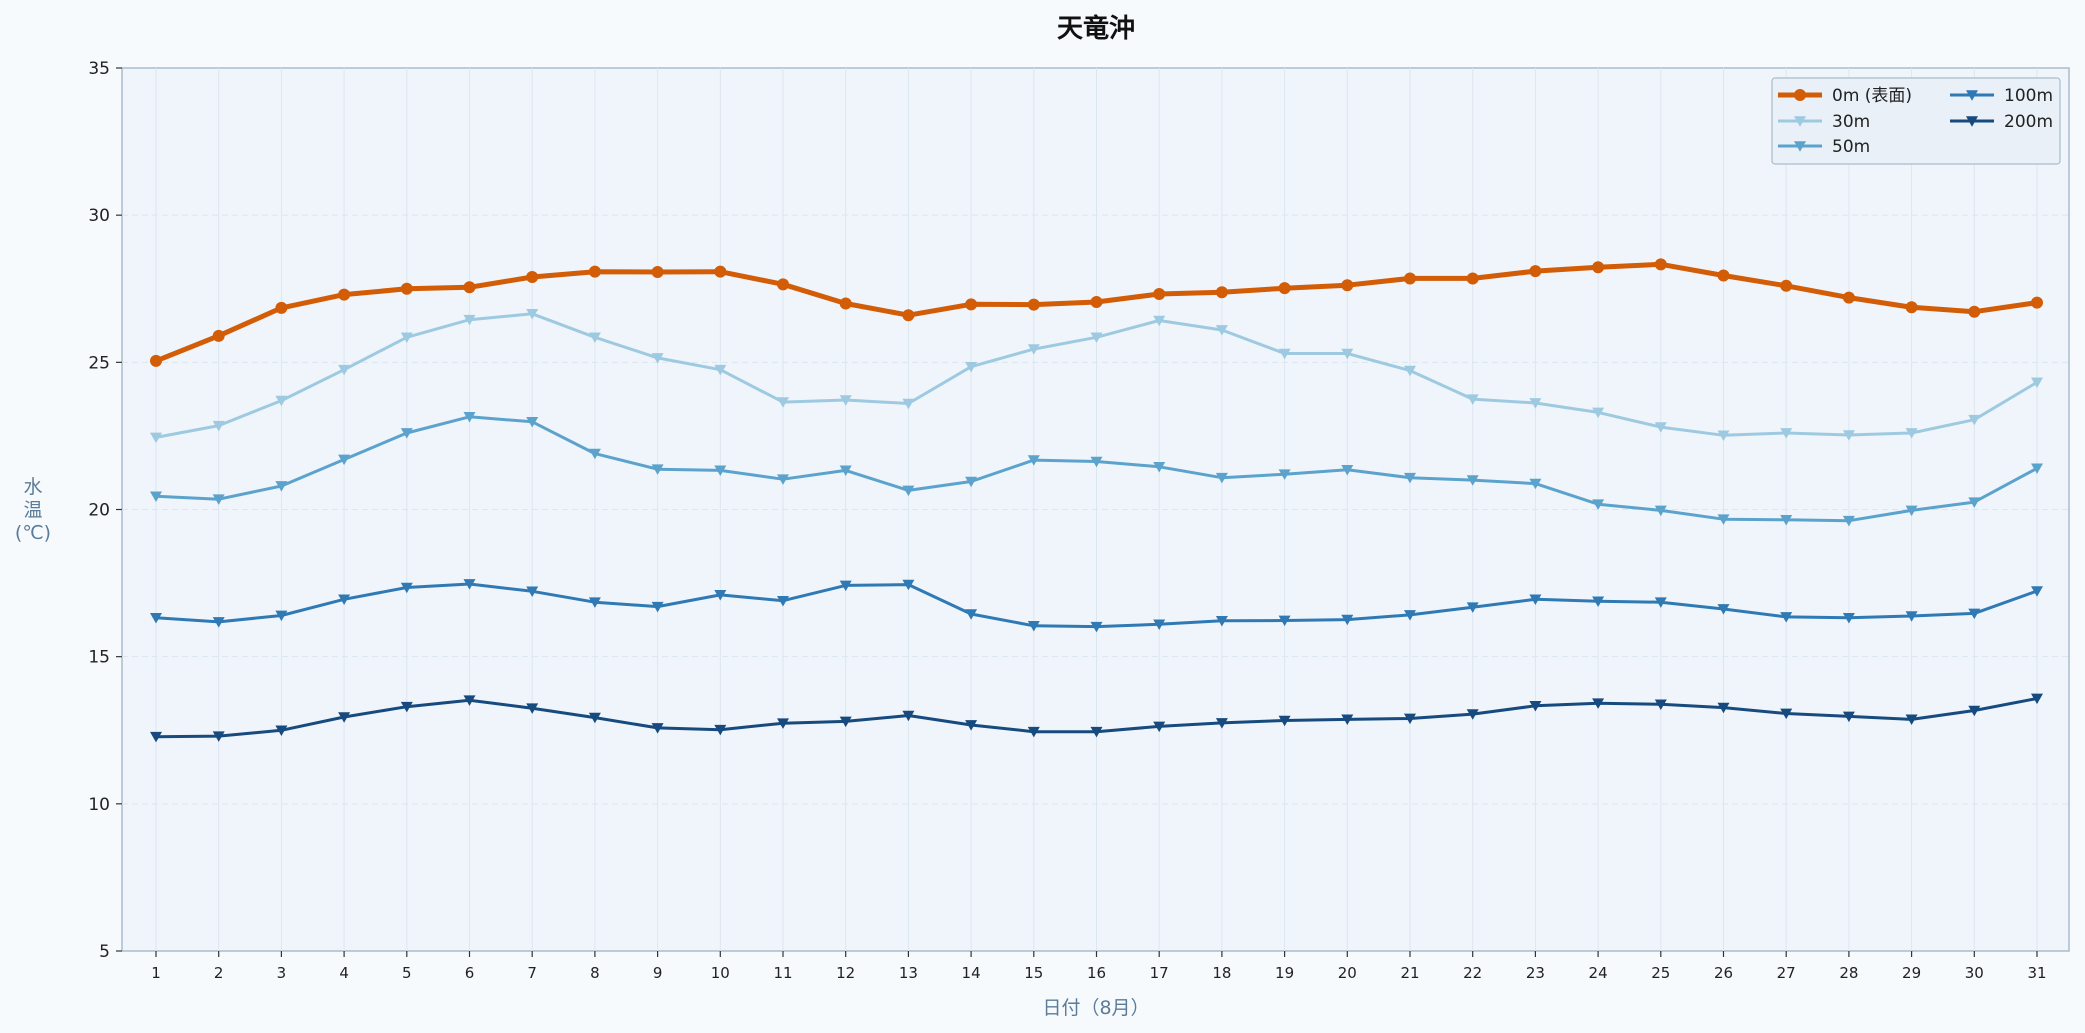  I want to click on x-tick-label: 20, so click(1347, 973).